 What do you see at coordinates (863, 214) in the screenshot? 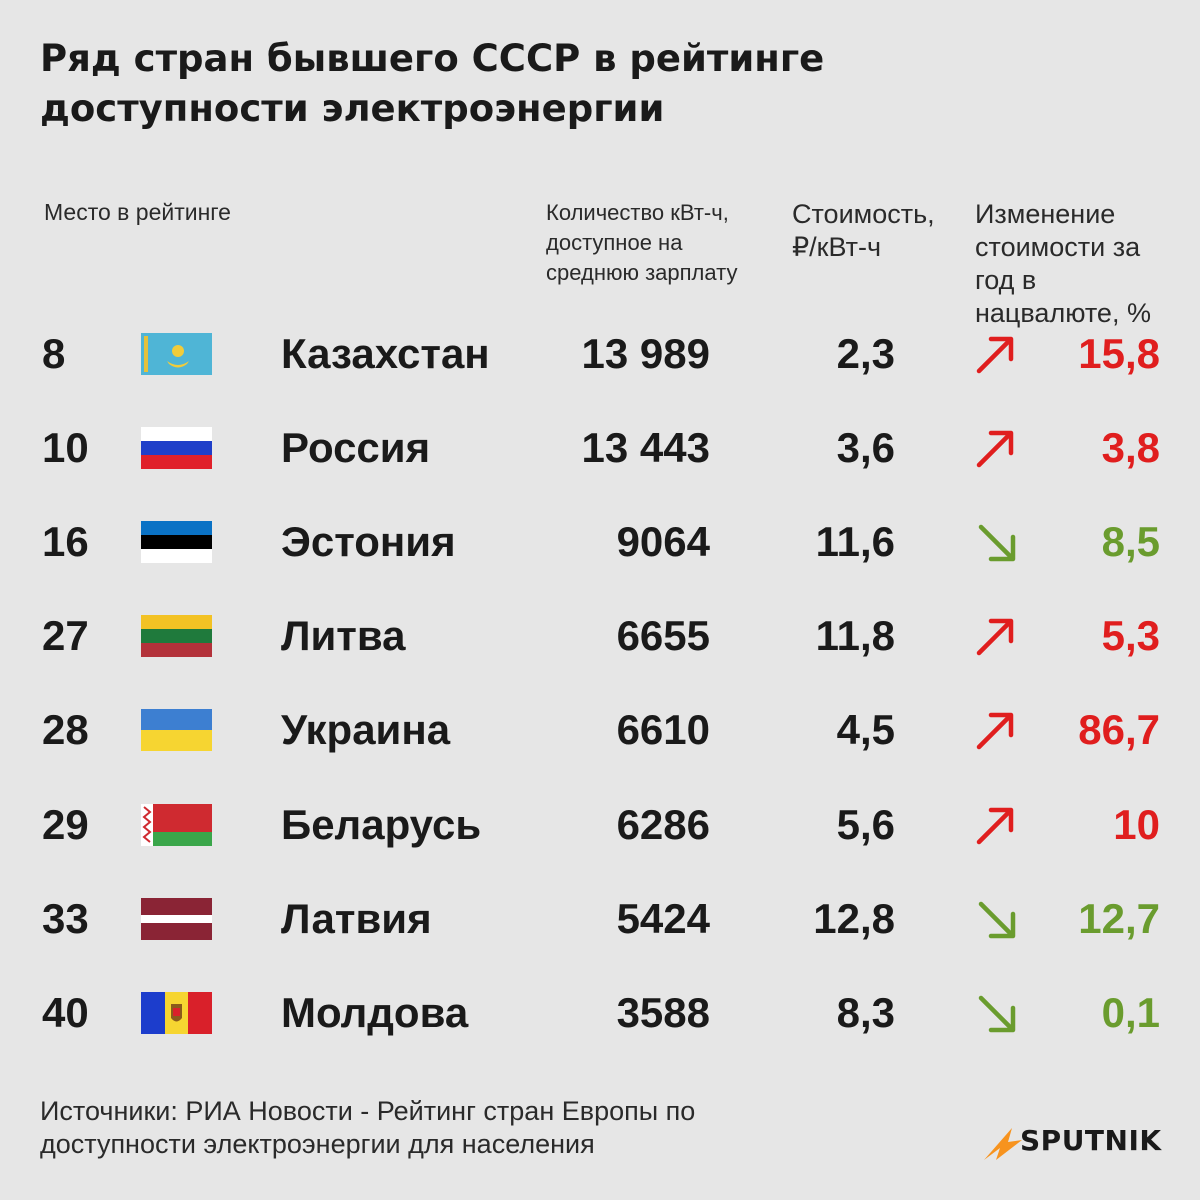
I see `header-cost-line: Стоимость,` at bounding box center [863, 214].